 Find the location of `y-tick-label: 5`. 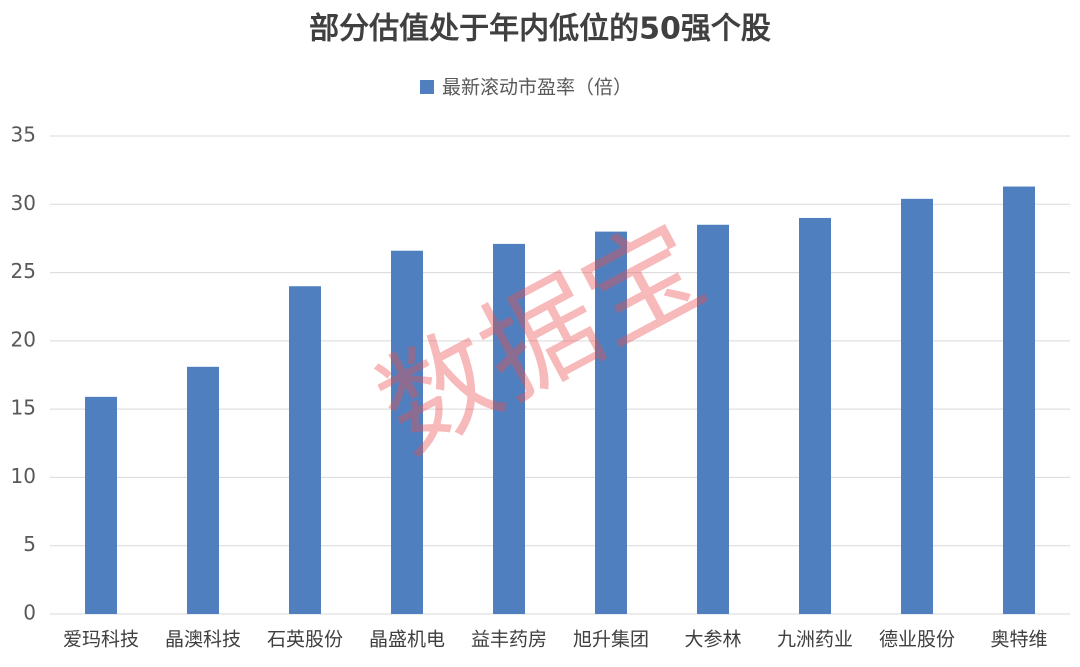

y-tick-label: 5 is located at coordinates (29, 544).